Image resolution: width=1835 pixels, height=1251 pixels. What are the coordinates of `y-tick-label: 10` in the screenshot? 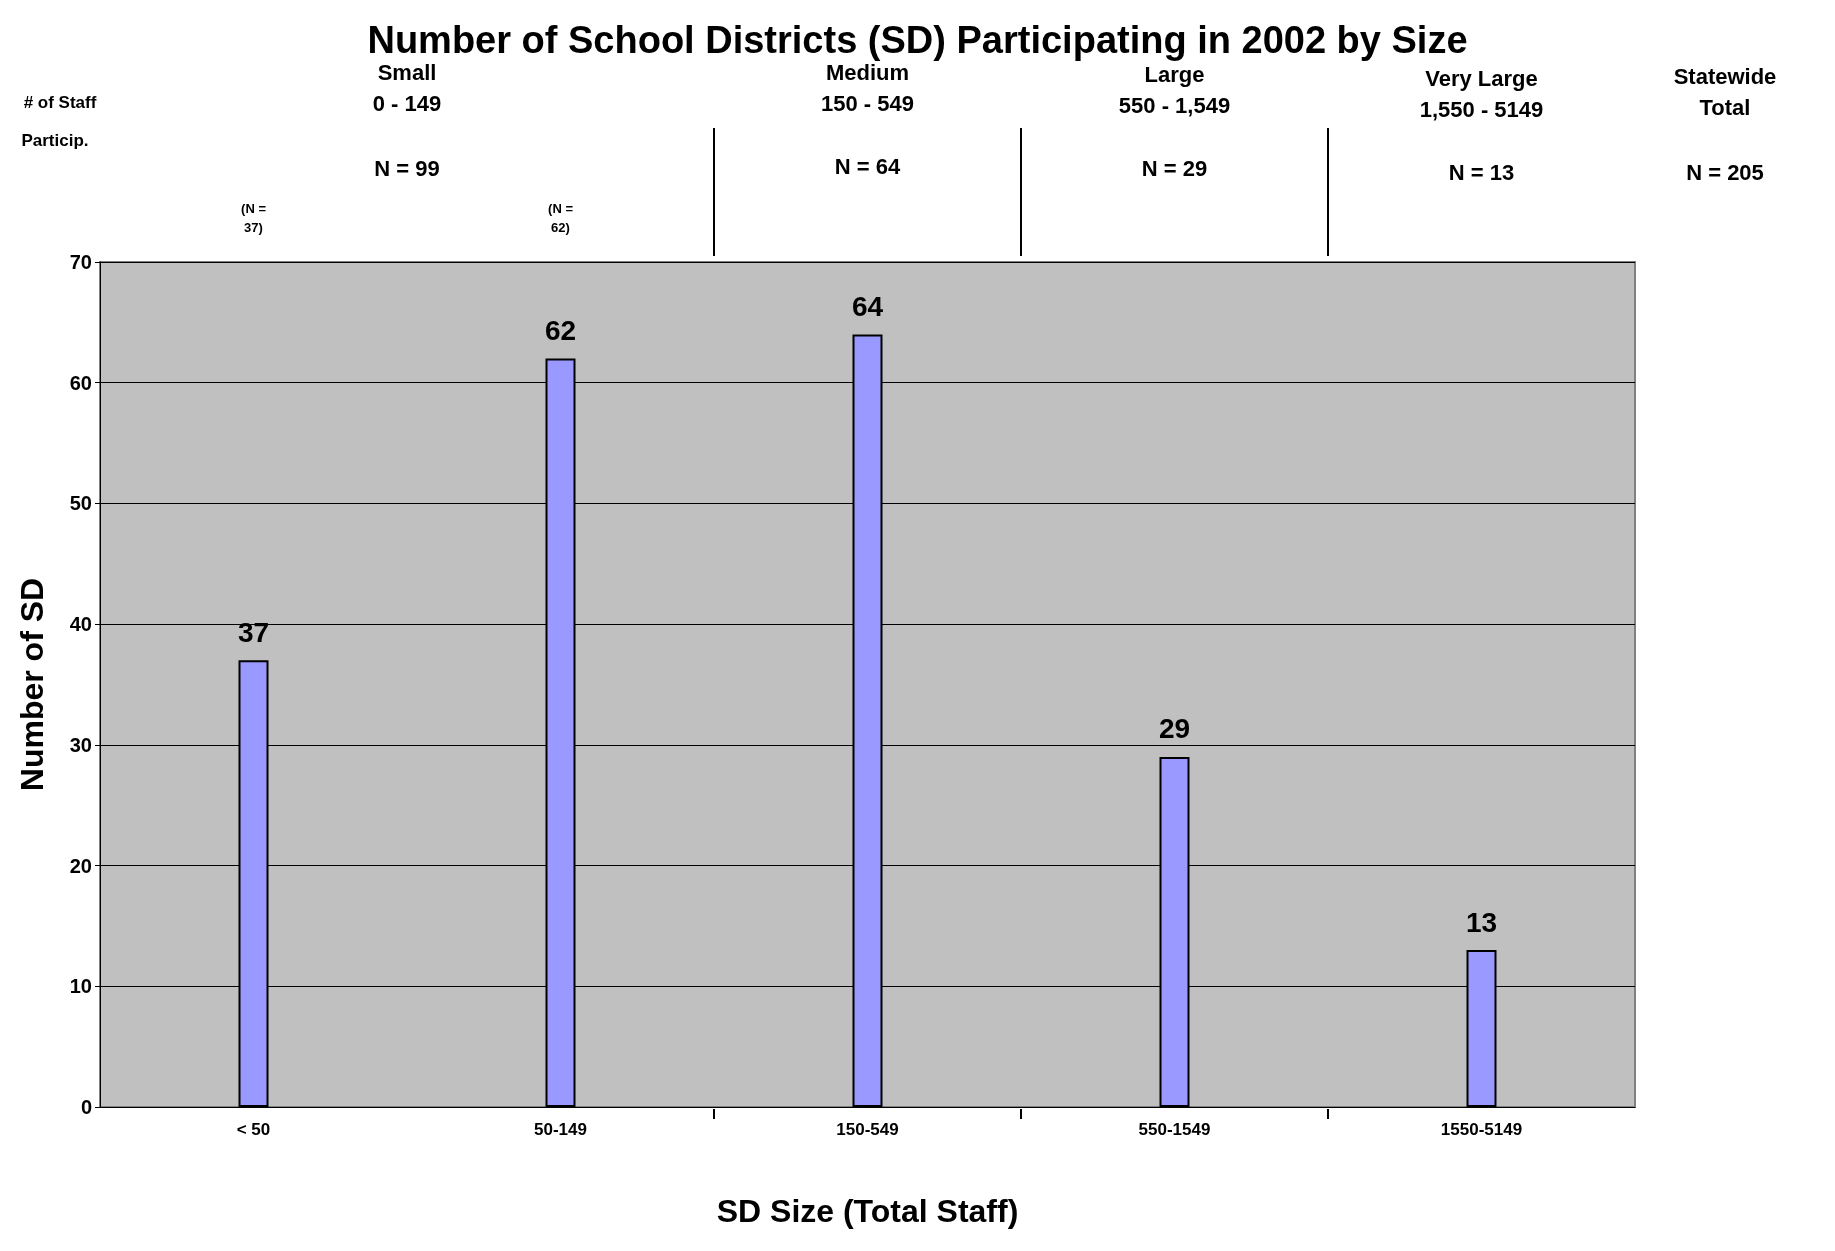 It's located at (80, 986).